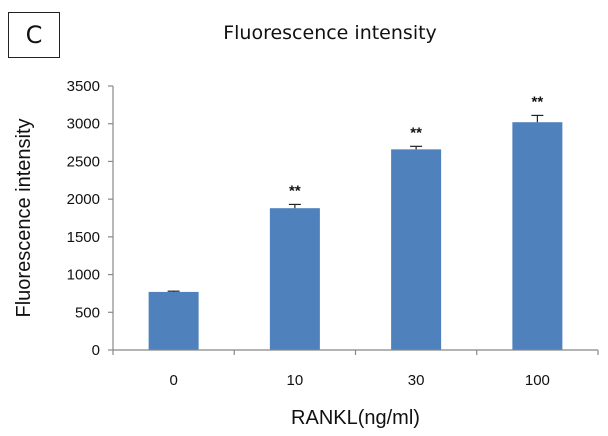  I want to click on y-axis-ticks: 0 500 1000 1500 2000 2500 3000 3500, so click(90, 218).